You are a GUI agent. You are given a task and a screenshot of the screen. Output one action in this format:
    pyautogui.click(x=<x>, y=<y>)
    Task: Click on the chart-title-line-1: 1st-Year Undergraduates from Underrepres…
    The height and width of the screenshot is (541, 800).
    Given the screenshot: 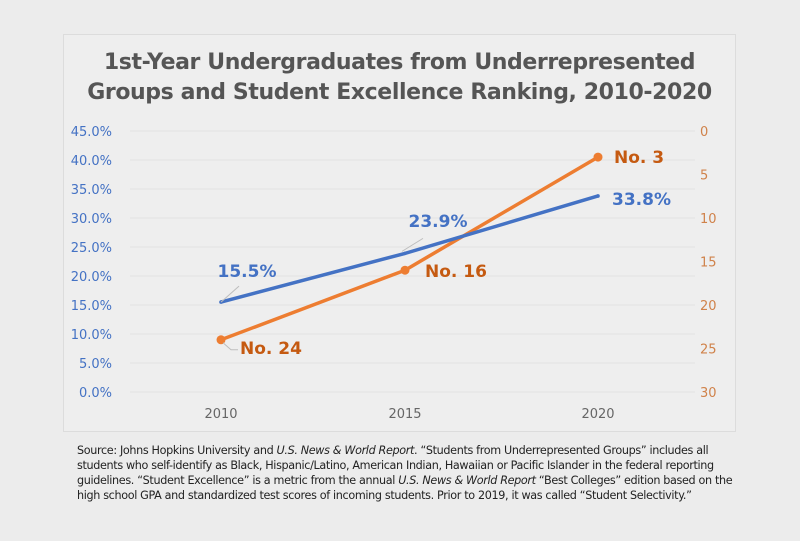 What is the action you would take?
    pyautogui.click(x=399, y=62)
    